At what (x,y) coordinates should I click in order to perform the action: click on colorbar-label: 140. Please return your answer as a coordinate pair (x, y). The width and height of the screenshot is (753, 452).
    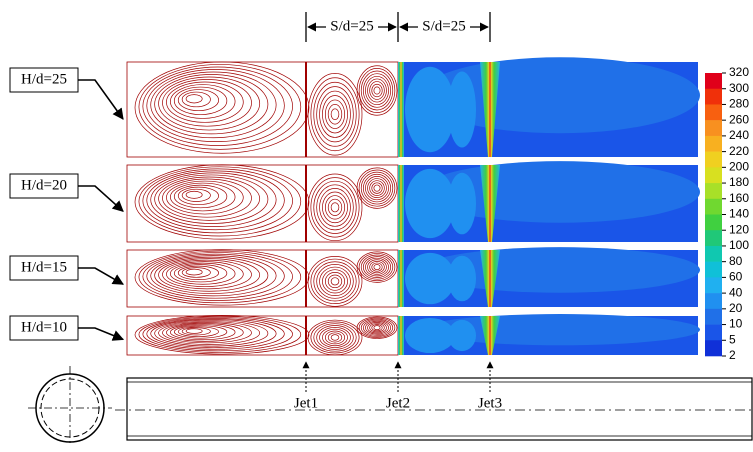
    Looking at the image, I should click on (739, 214).